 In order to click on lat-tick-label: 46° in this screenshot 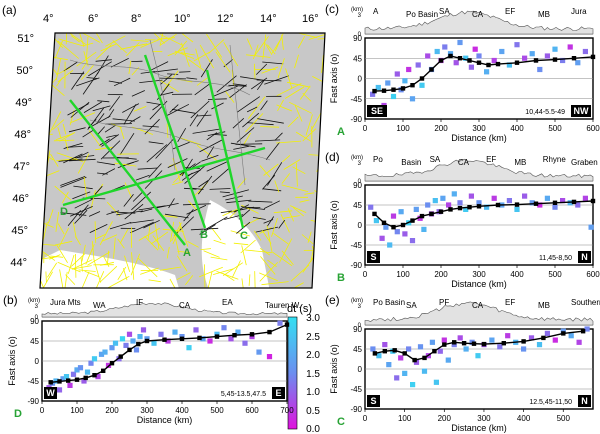, I will do `click(20, 199)`.